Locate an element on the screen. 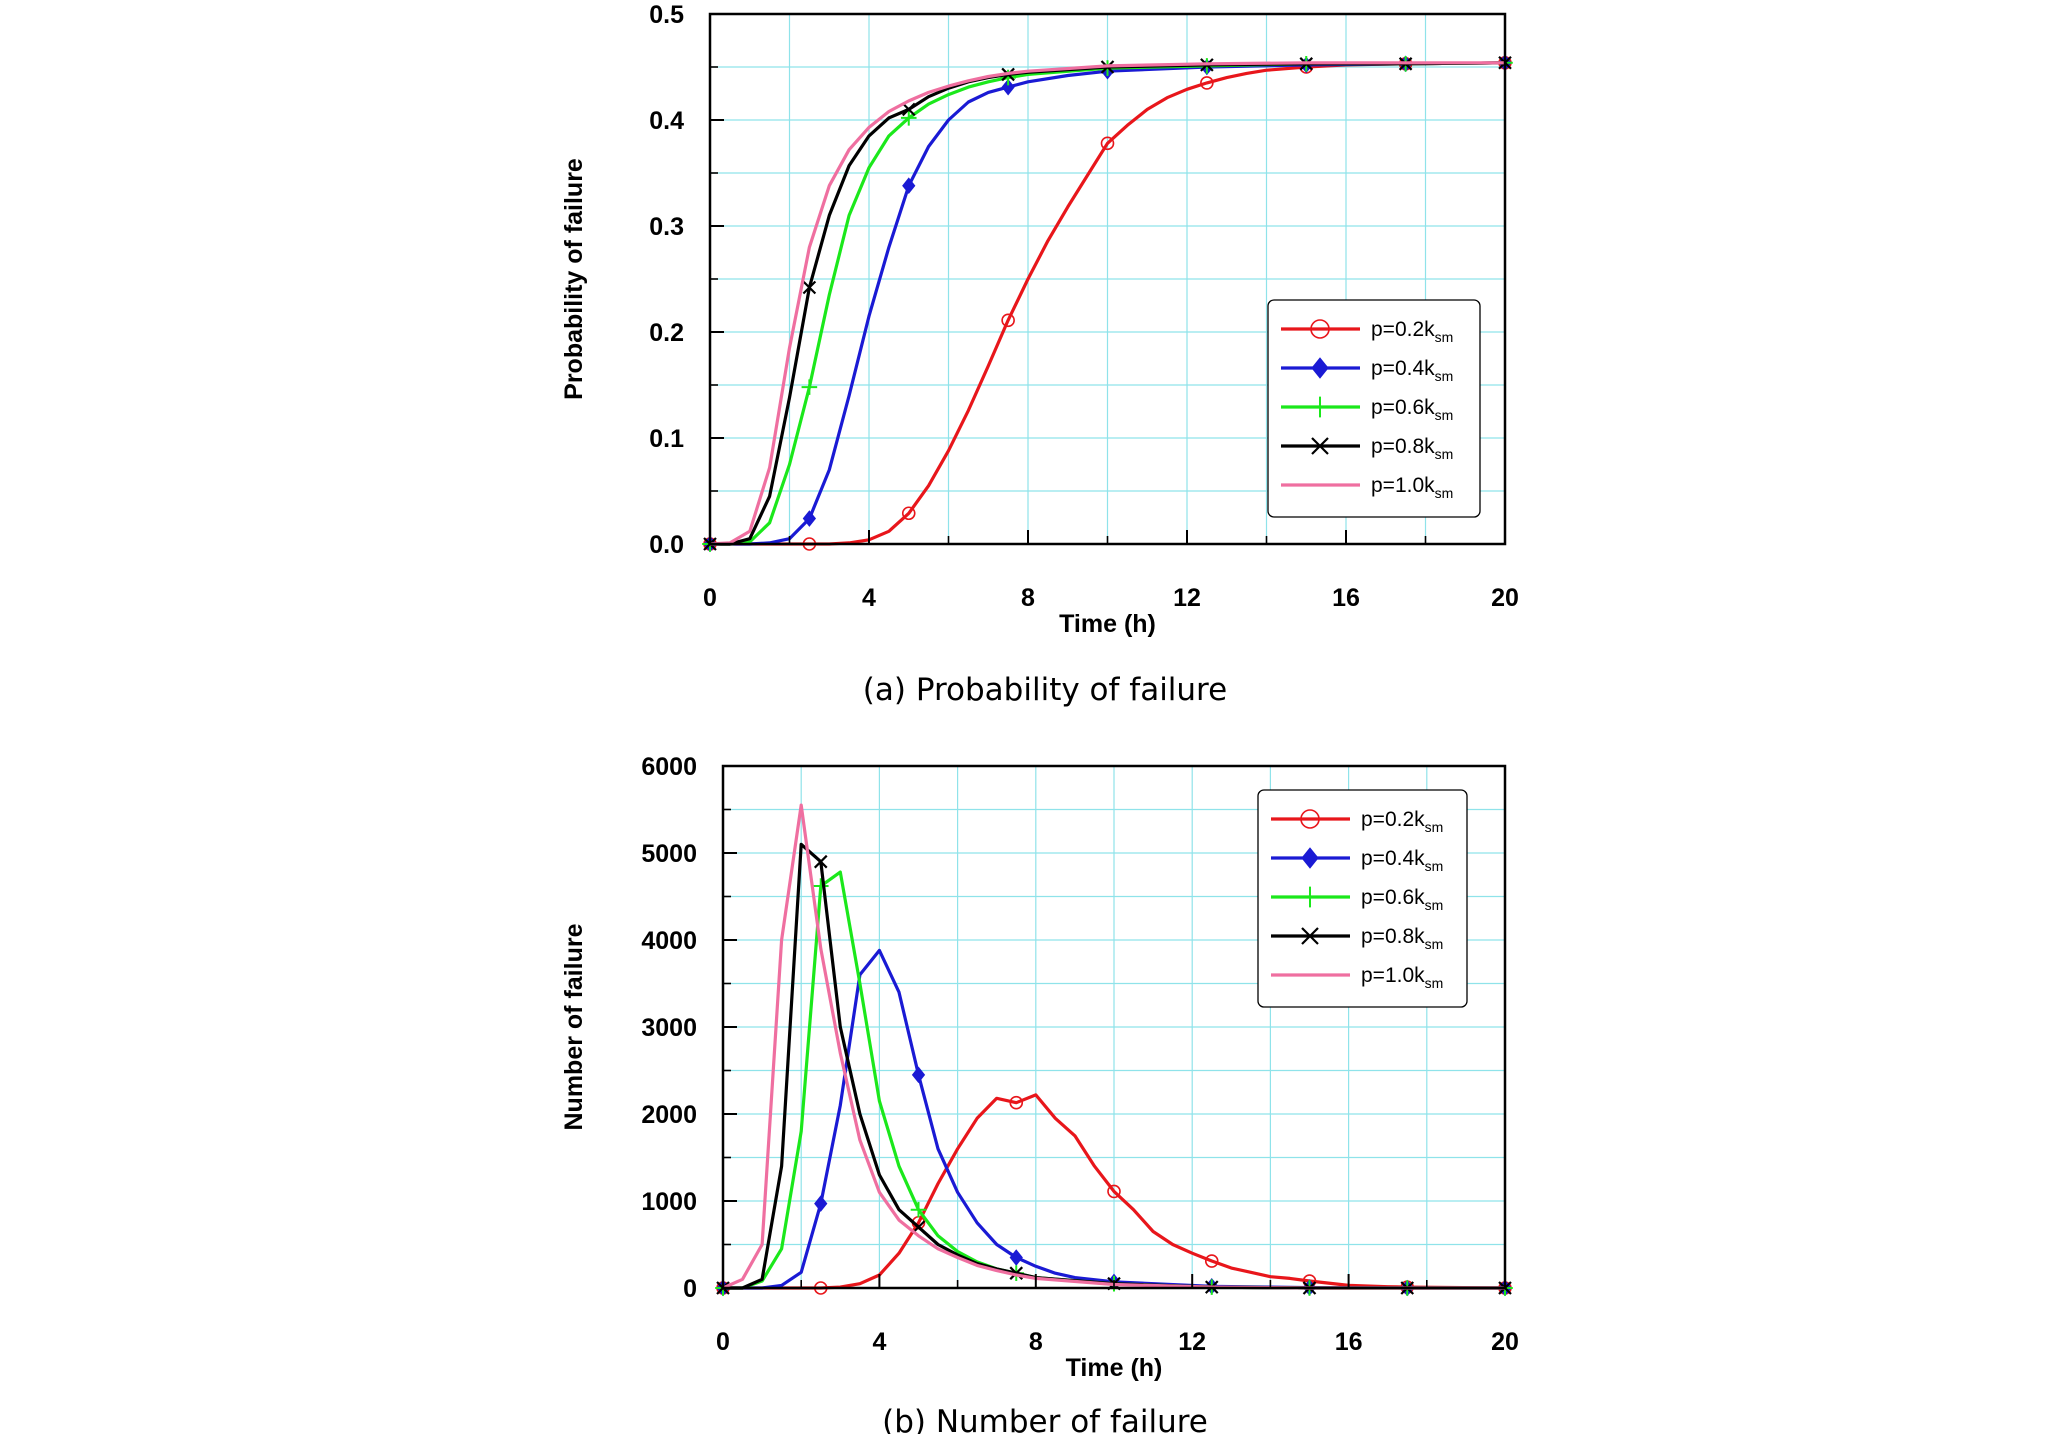 The width and height of the screenshot is (2067, 1434). series-layer is located at coordinates (1107, 303).